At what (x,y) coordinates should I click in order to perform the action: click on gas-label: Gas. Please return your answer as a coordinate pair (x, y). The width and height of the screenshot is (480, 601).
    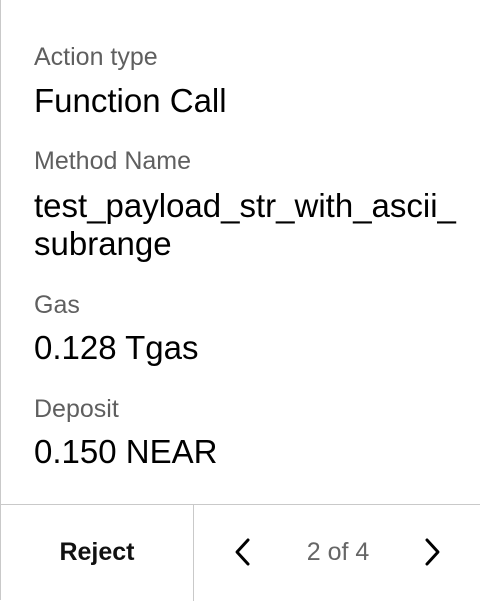
    Looking at the image, I should click on (57, 305).